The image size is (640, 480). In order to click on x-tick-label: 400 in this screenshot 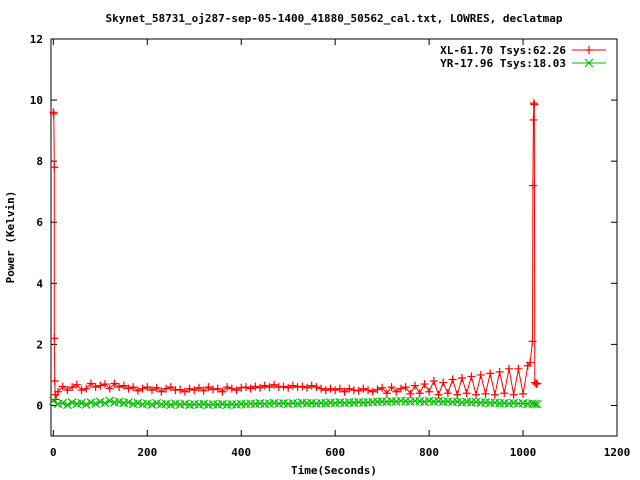, I will do `click(241, 452)`.